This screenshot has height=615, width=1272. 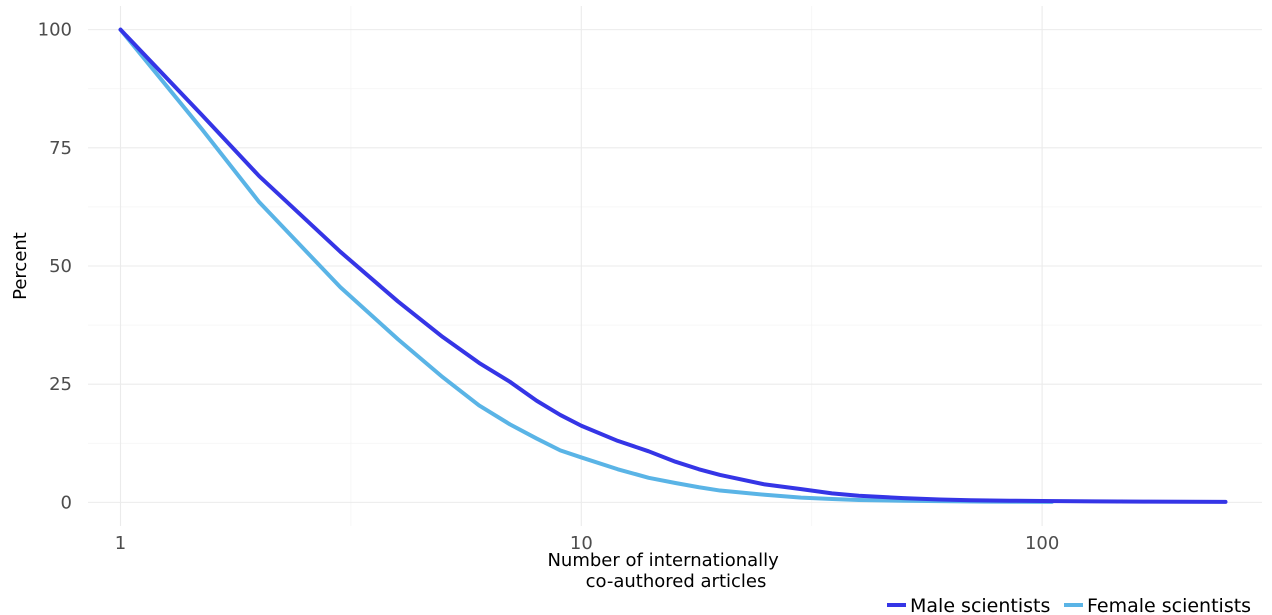 I want to click on legend-label-female: Female scientists, so click(x=1169, y=605).